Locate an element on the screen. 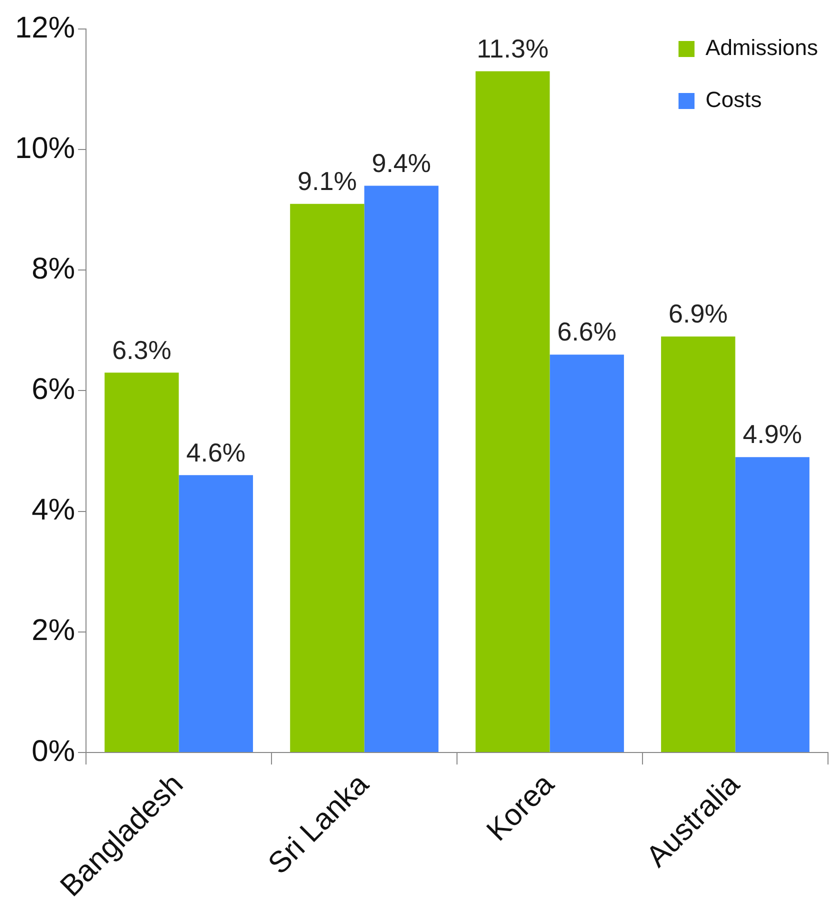  data-label: 9.1% is located at coordinates (327, 181).